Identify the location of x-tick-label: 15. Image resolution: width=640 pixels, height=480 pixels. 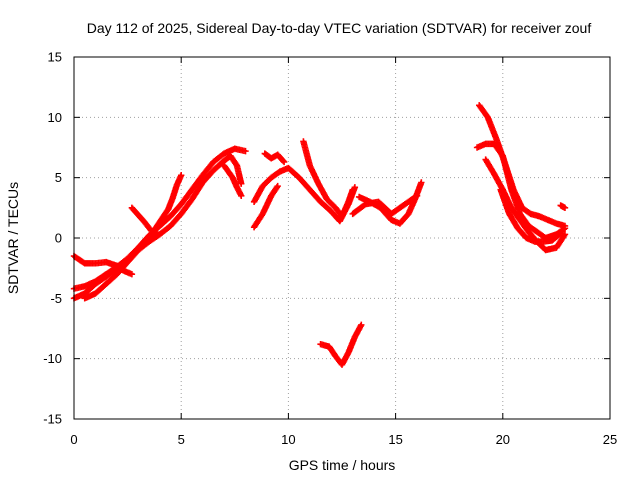
(395, 439).